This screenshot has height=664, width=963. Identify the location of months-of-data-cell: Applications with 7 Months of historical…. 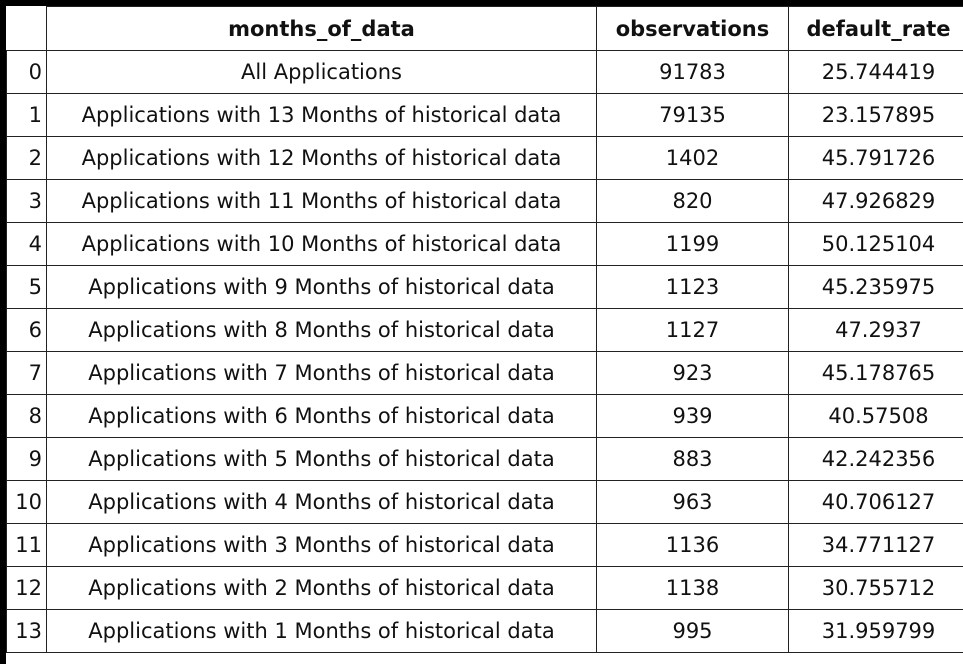
(321, 373).